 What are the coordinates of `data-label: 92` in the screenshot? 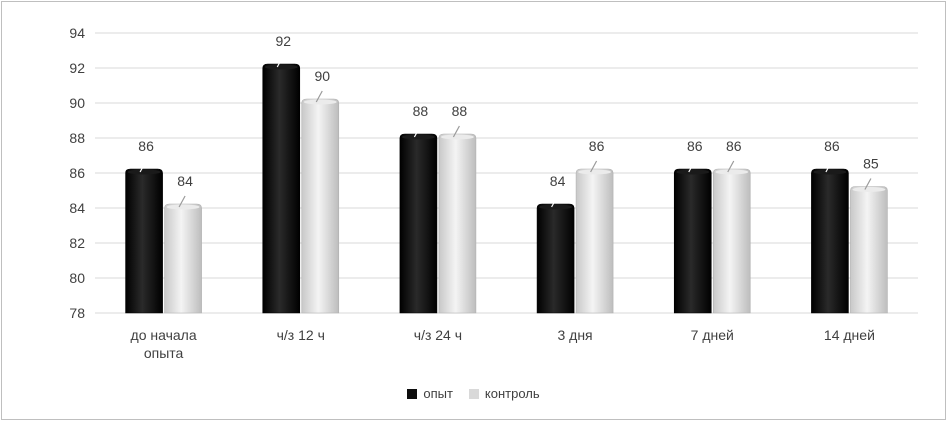 It's located at (283, 41).